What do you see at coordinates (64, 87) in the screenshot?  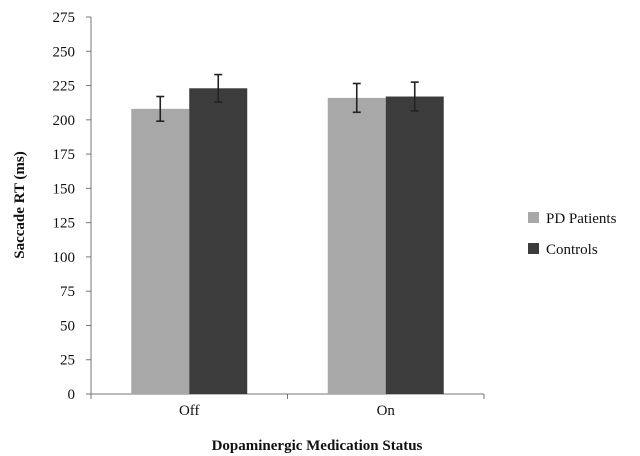 I see `y-tick-label: 225` at bounding box center [64, 87].